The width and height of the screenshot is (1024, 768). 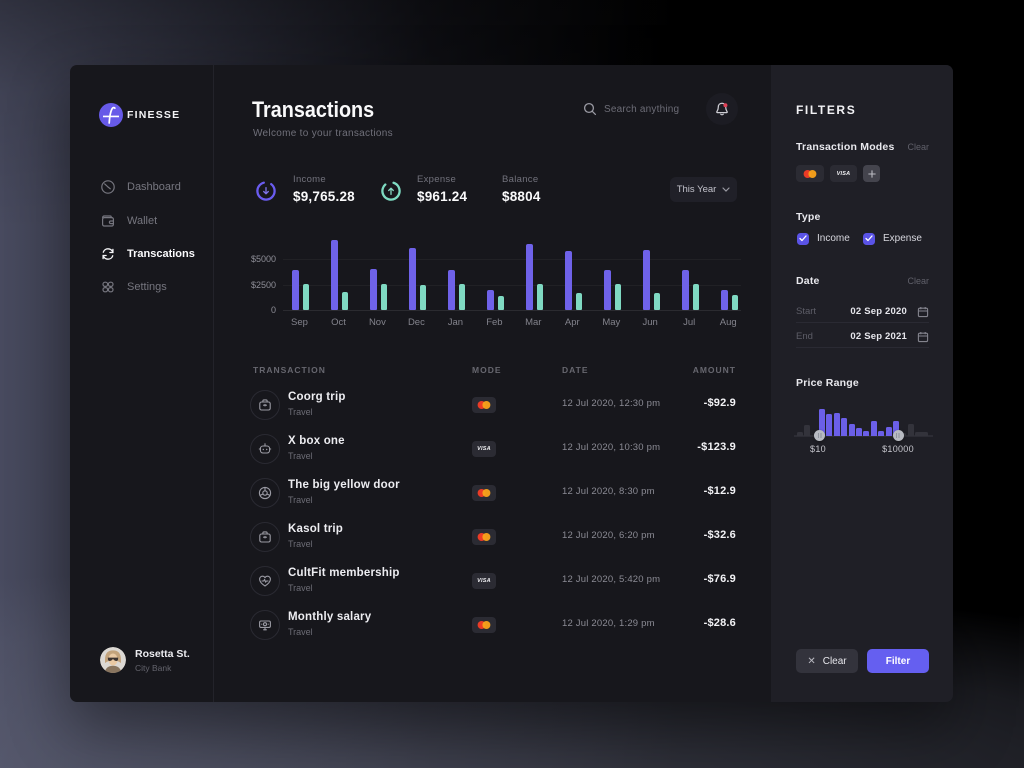 What do you see at coordinates (416, 322) in the screenshot?
I see `x-axis-tick: Dec` at bounding box center [416, 322].